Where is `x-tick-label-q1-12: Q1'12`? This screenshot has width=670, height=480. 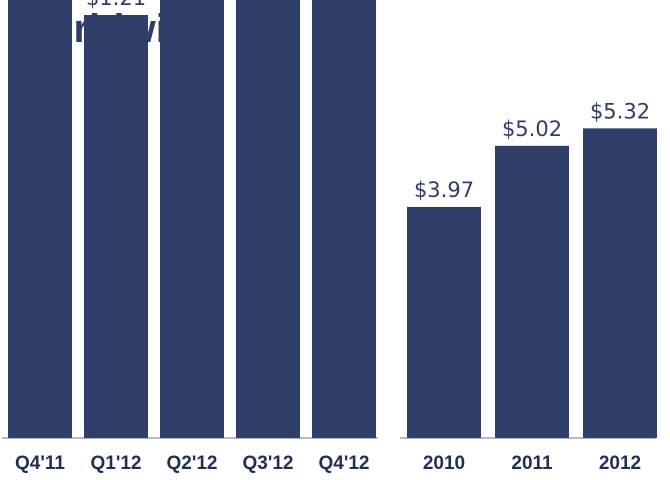 x-tick-label-q1-12: Q1'12 is located at coordinates (116, 463).